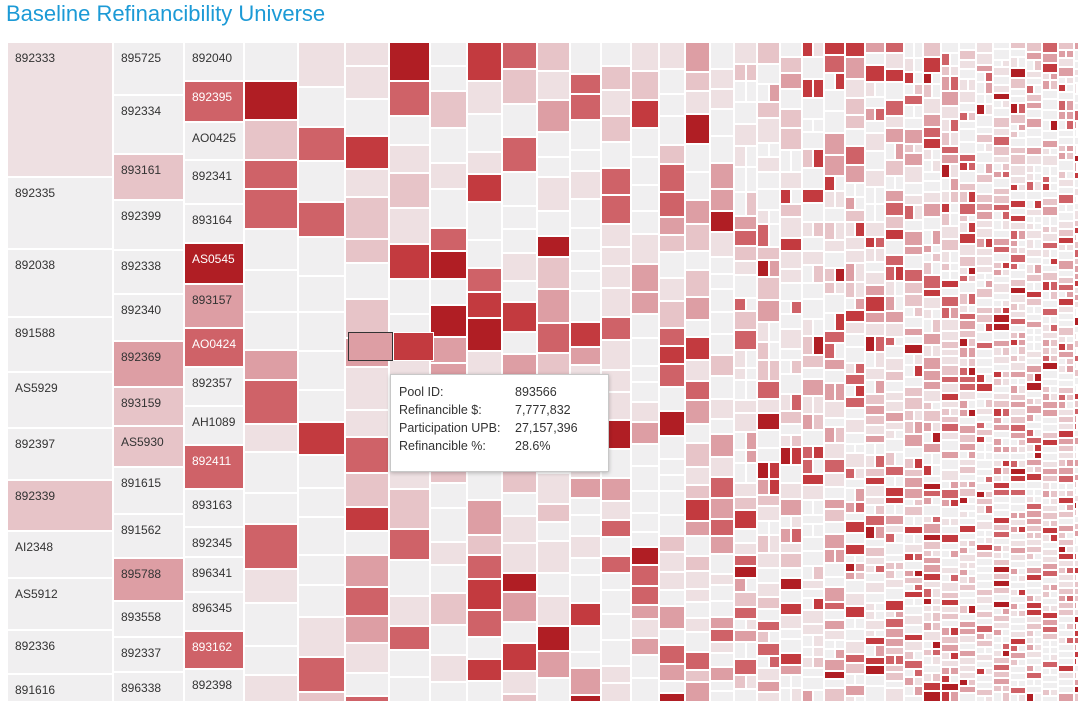 The width and height of the screenshot is (1083, 709). I want to click on pool-cell-896341: 896341, so click(214, 574).